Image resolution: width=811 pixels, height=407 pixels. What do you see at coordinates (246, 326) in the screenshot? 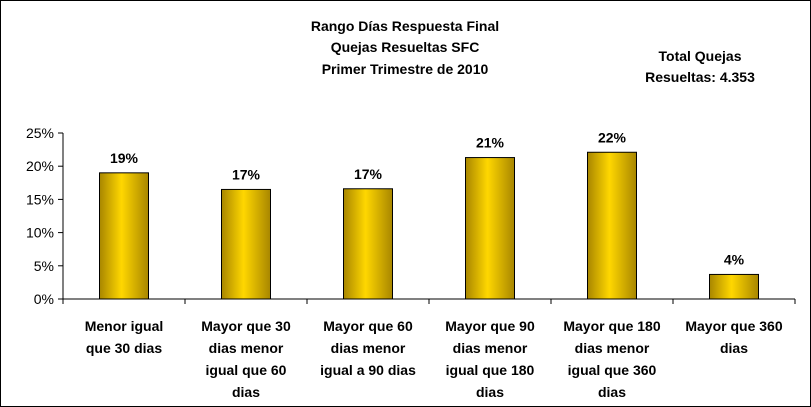
I see `x-category-label: Mayor que 30` at bounding box center [246, 326].